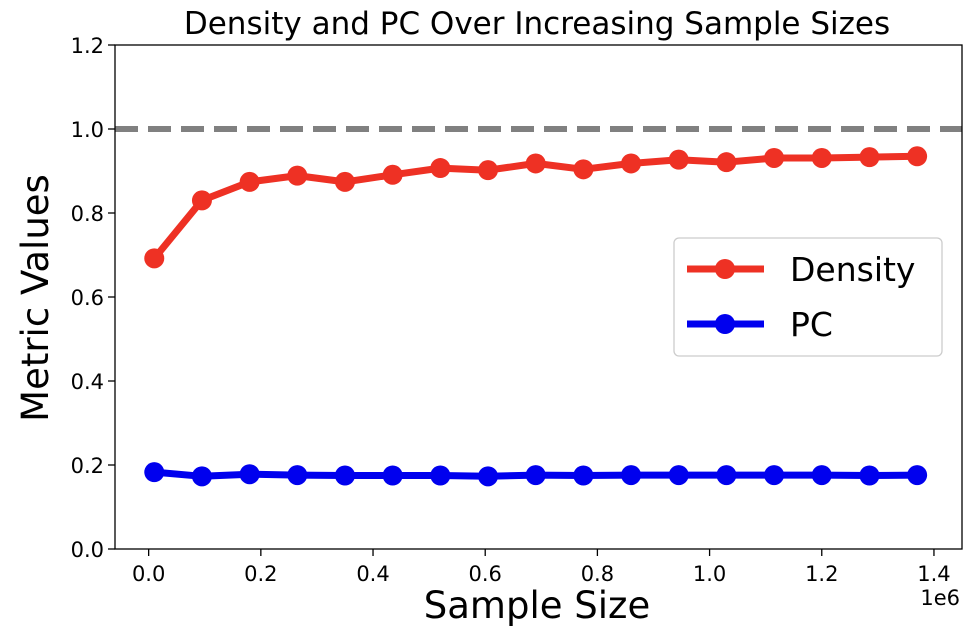  What do you see at coordinates (87, 466) in the screenshot?
I see `y-tick-label: 0.2` at bounding box center [87, 466].